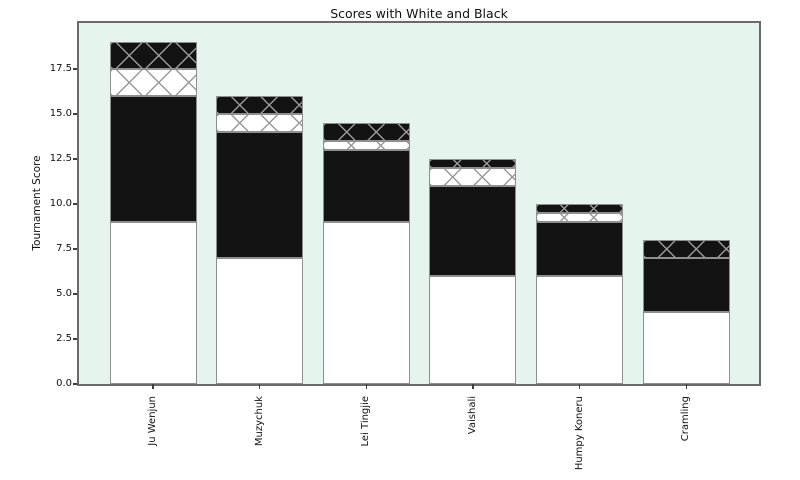  I want to click on bar-segment-white-solid-ju-wenjun, so click(153, 303).